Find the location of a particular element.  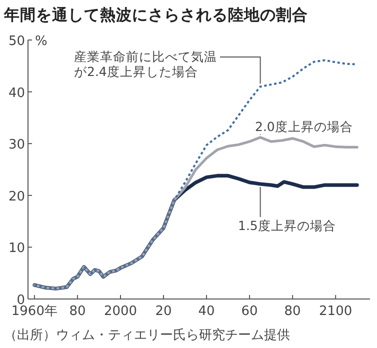

y-tick-label: 40 is located at coordinates (16, 93).